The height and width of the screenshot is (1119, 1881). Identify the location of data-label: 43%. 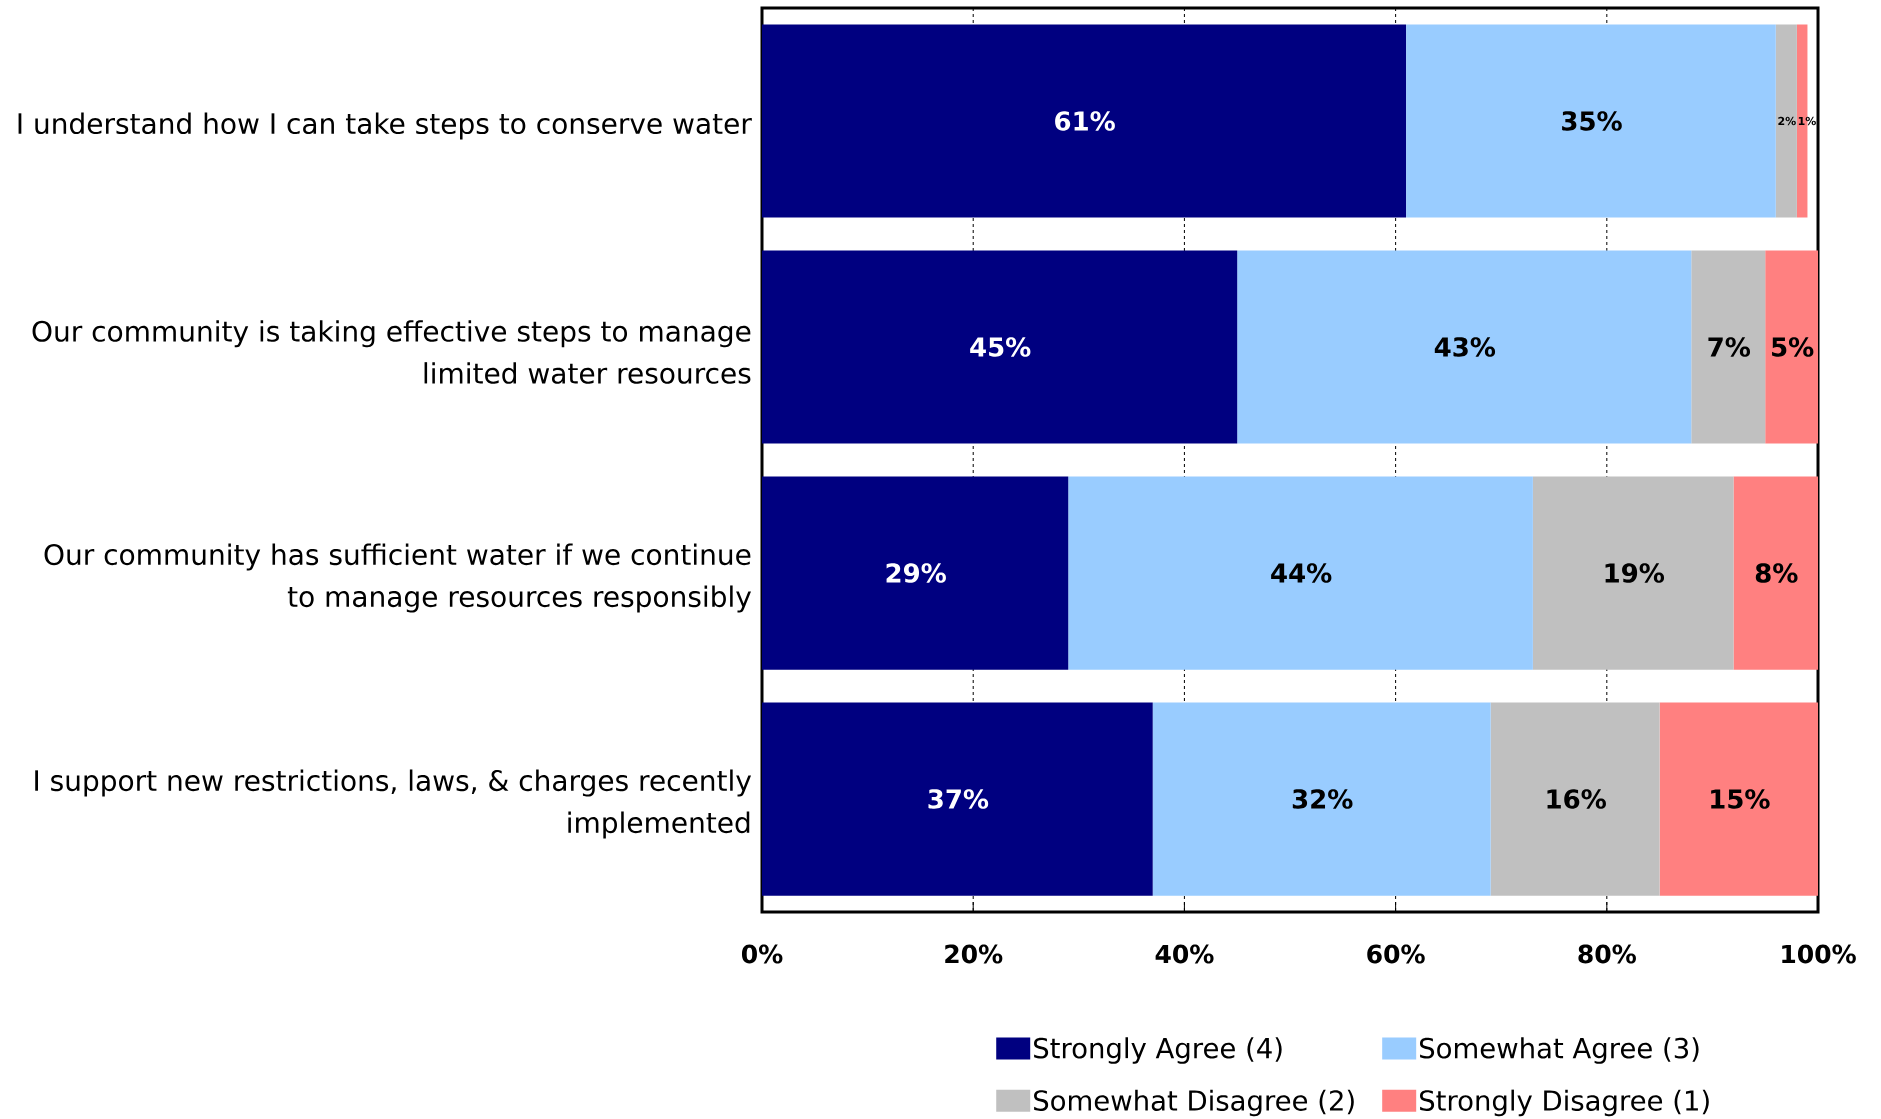
(1465, 347).